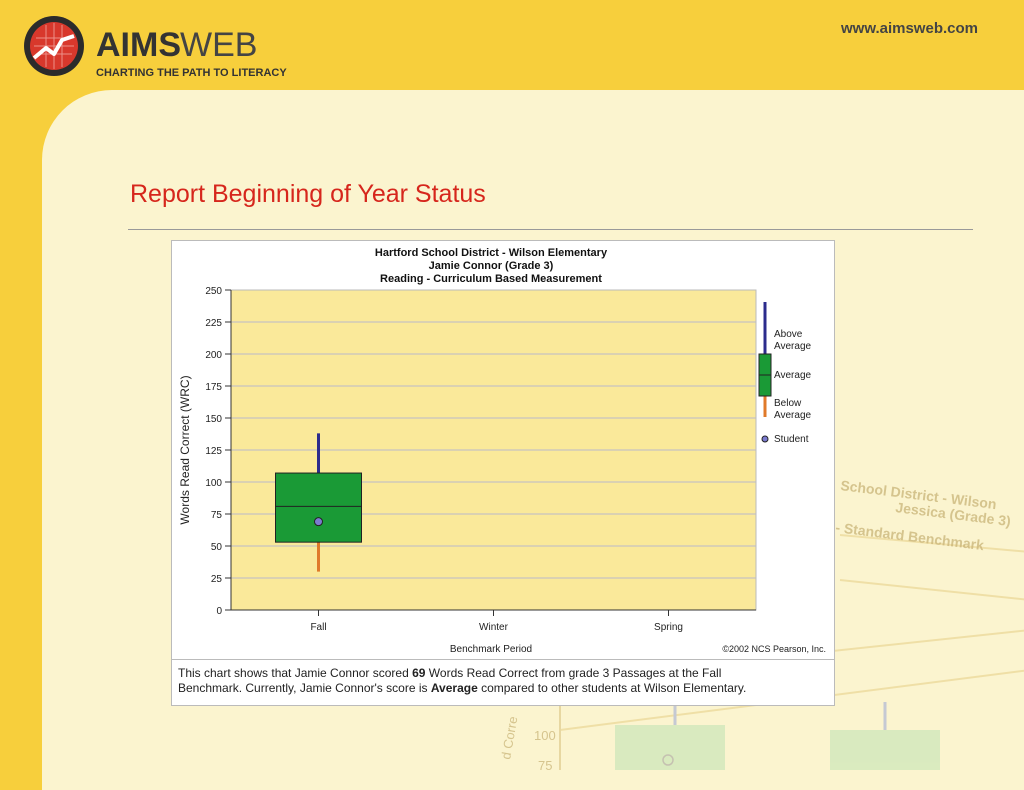 The width and height of the screenshot is (1024, 790). I want to click on aimsweb-logo: AIMS WEB CHARTING THE PATH TO LITERACY, so click(177, 49).